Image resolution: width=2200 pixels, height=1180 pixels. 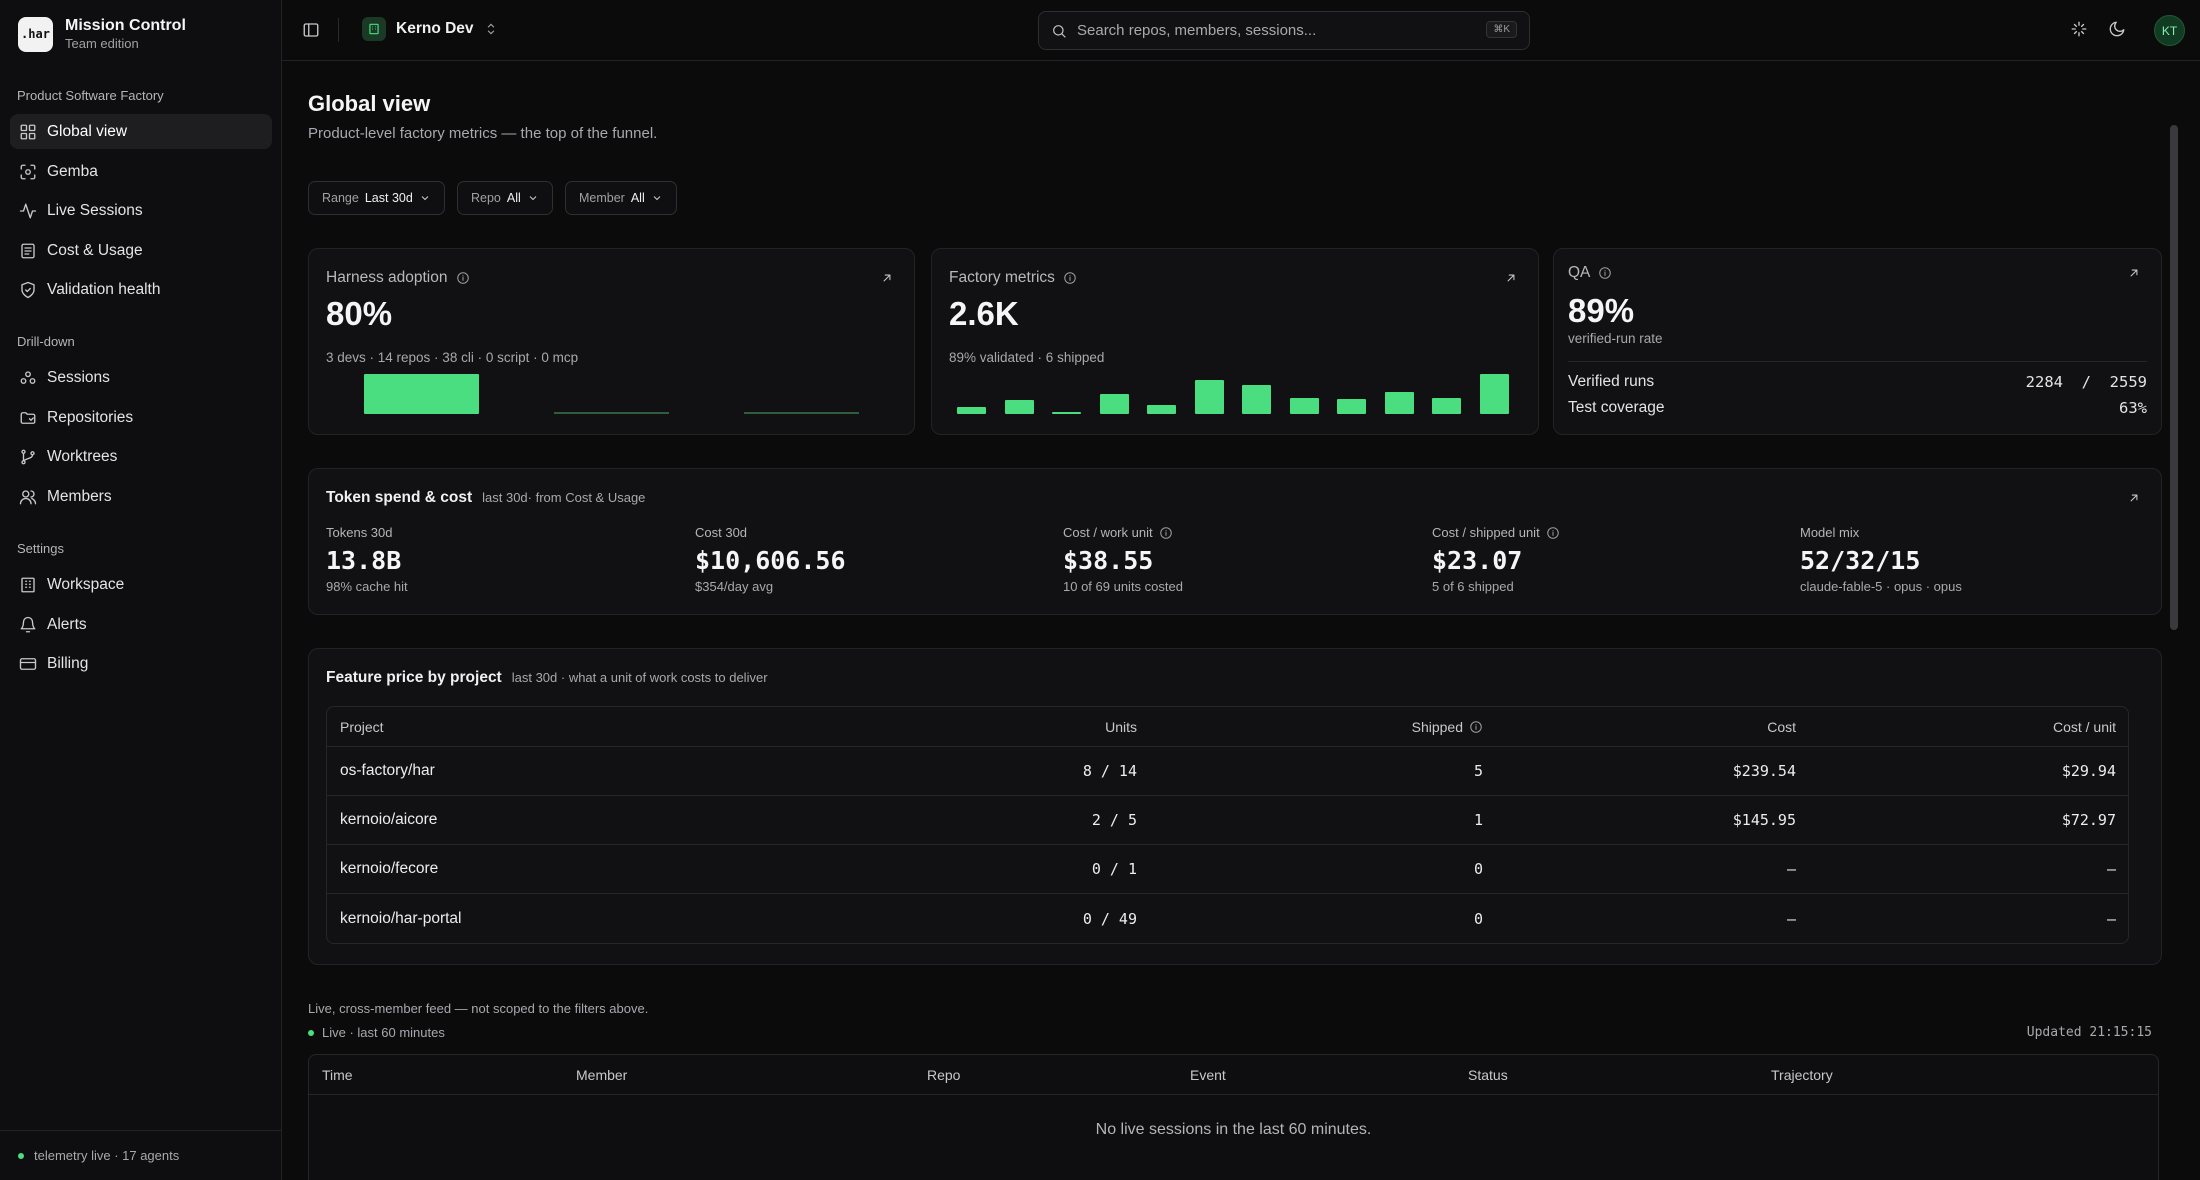 I want to click on table-row: os-factory/har 8 / 14 5 $239.54 $29.94, so click(x=1227, y=771).